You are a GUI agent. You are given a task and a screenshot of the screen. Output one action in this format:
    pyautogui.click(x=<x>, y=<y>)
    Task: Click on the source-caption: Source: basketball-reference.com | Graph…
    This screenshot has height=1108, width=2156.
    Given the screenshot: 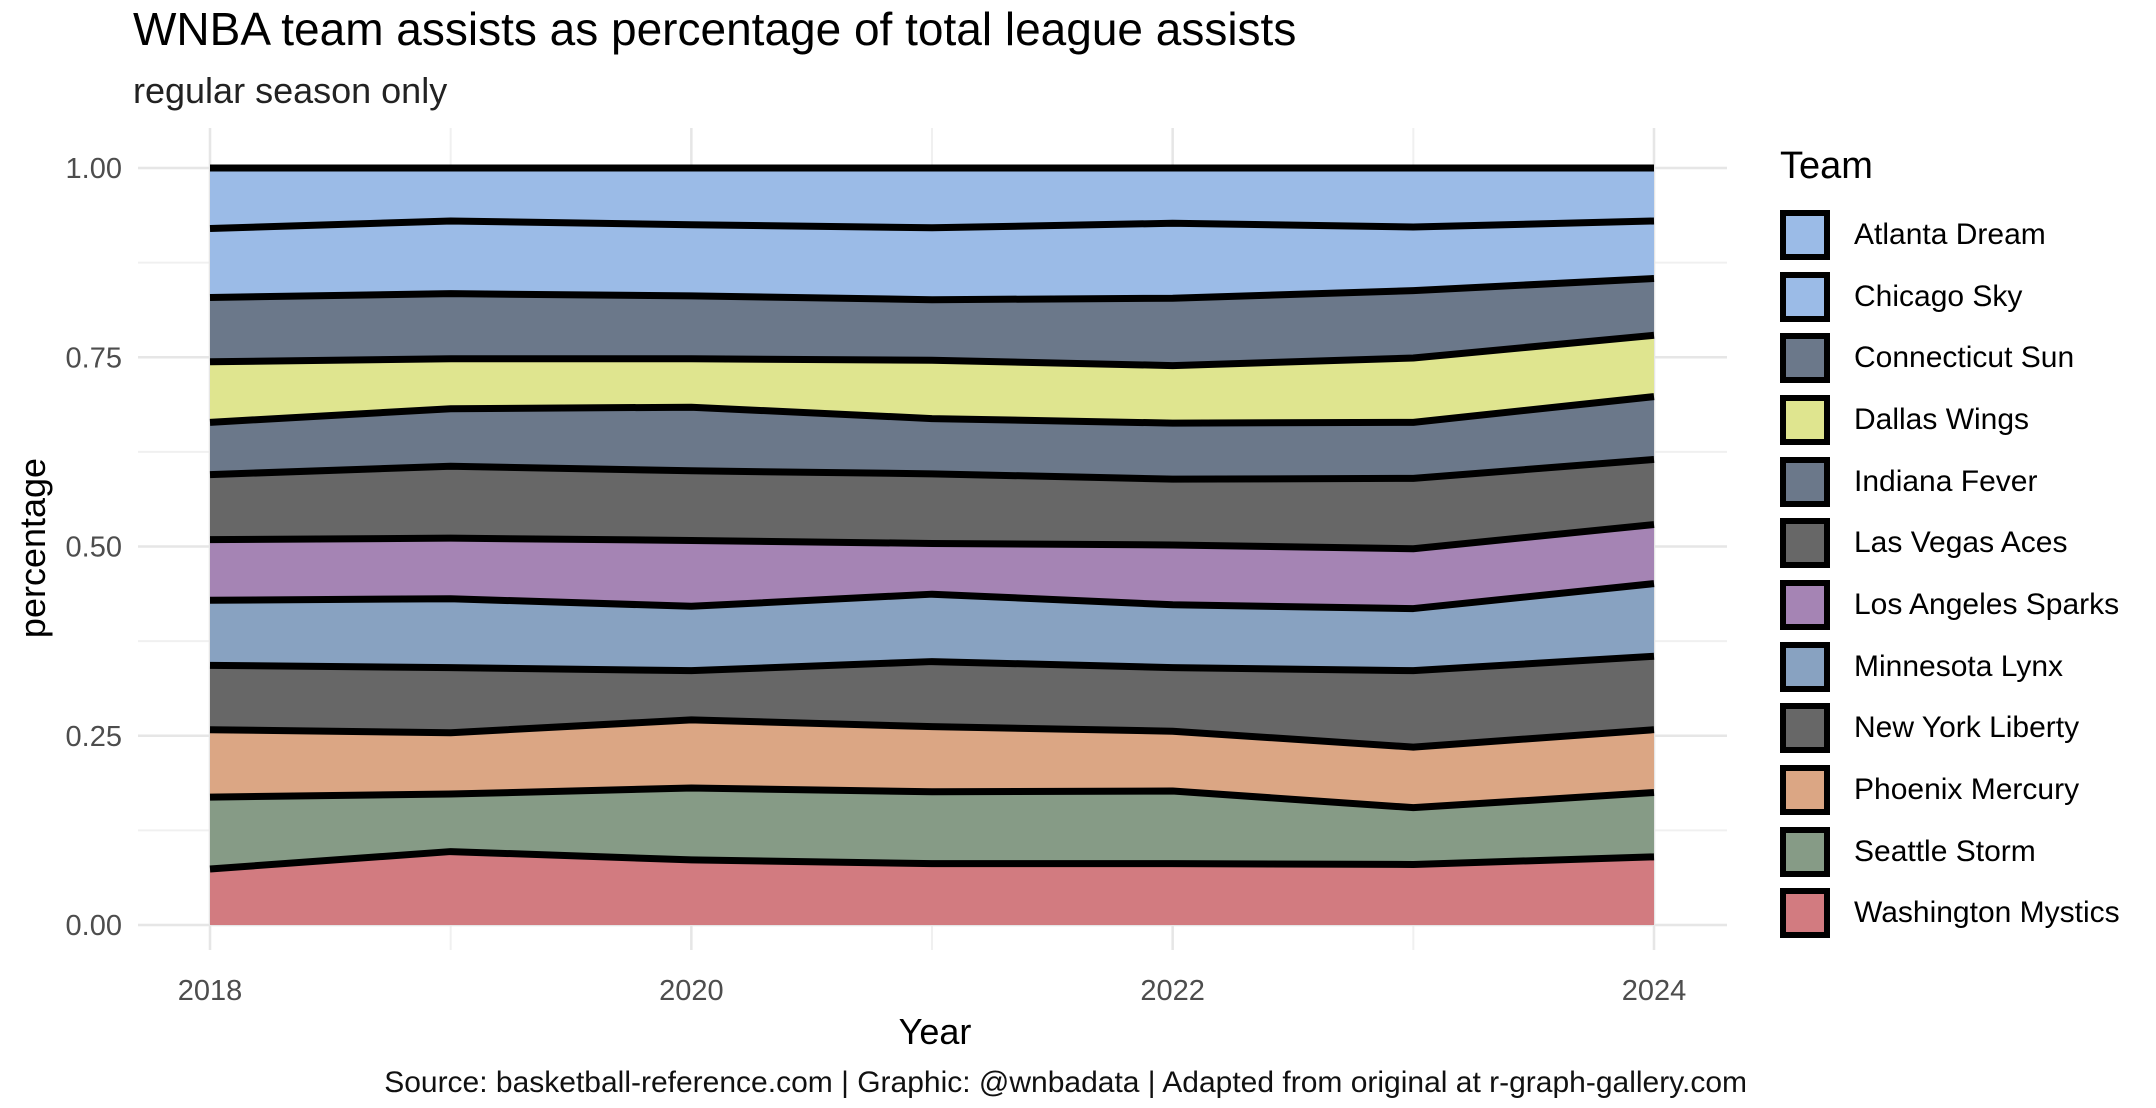 What is the action you would take?
    pyautogui.click(x=1065, y=1082)
    